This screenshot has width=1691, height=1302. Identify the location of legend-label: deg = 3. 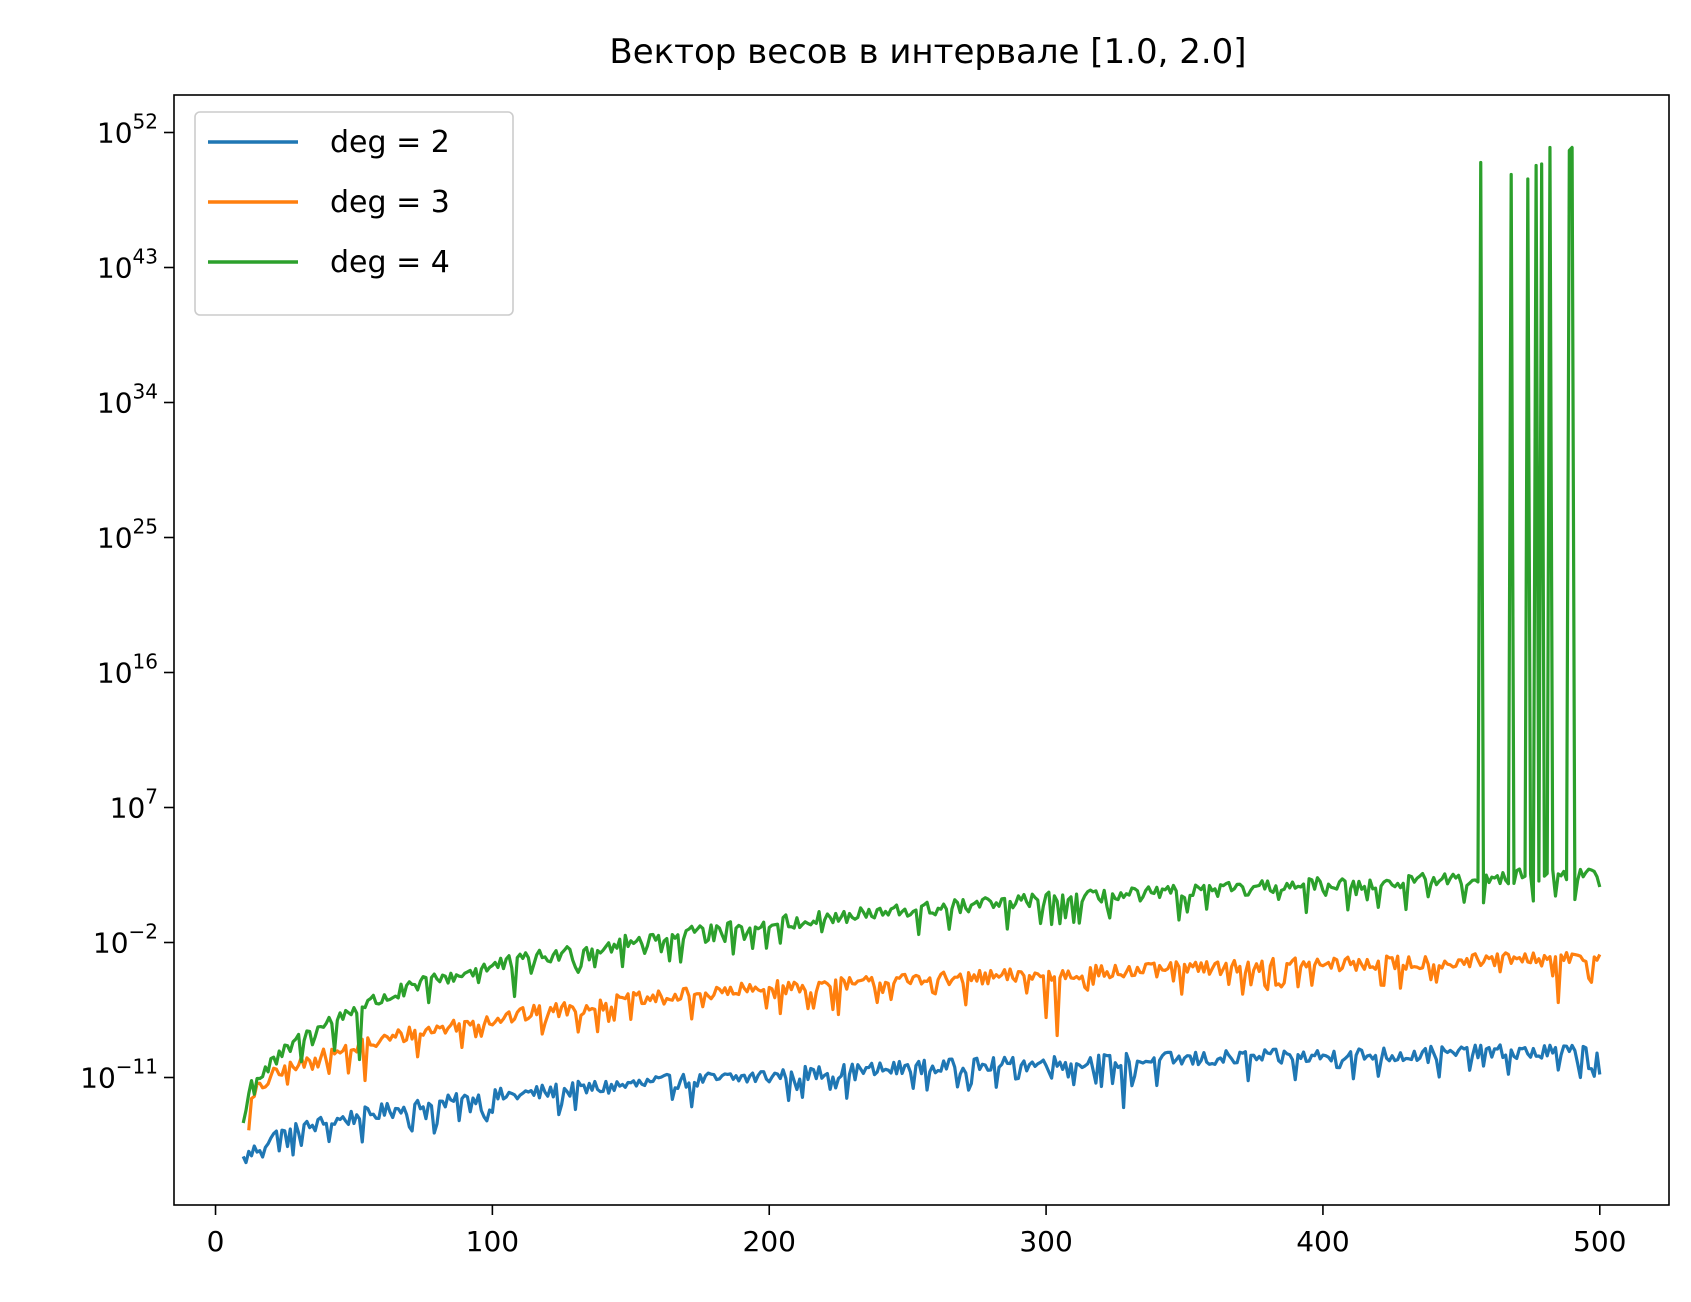
(390, 202).